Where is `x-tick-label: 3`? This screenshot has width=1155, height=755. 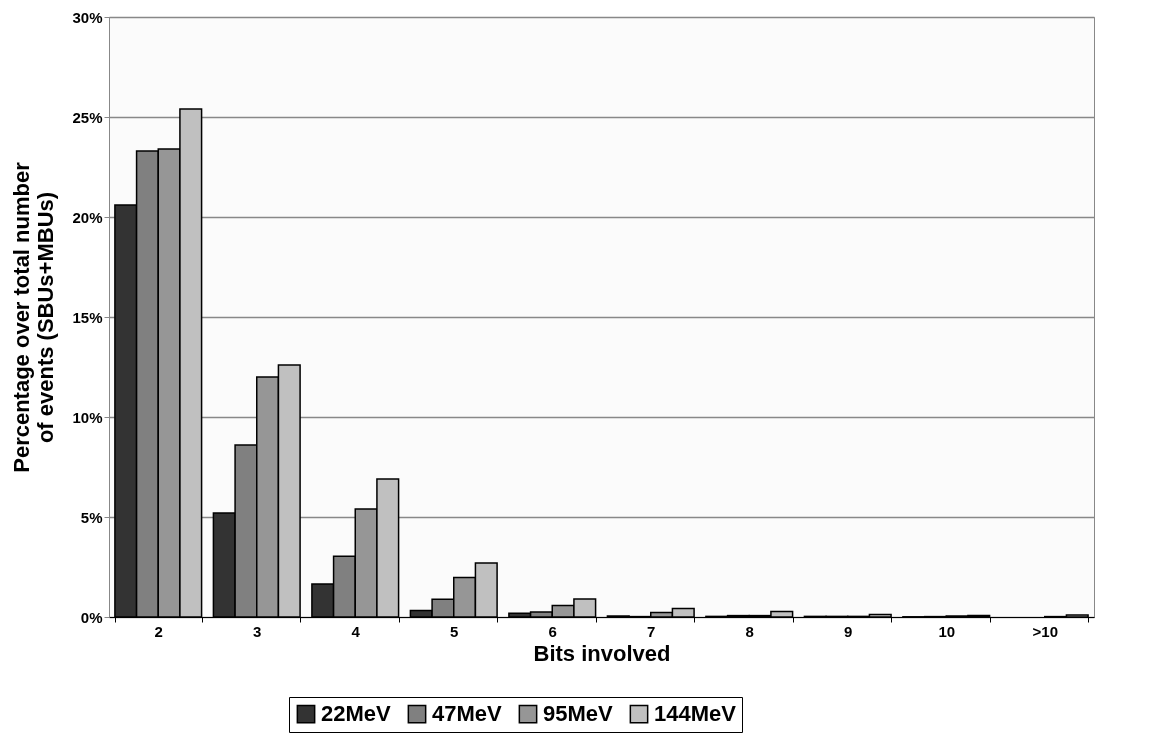 x-tick-label: 3 is located at coordinates (257, 631).